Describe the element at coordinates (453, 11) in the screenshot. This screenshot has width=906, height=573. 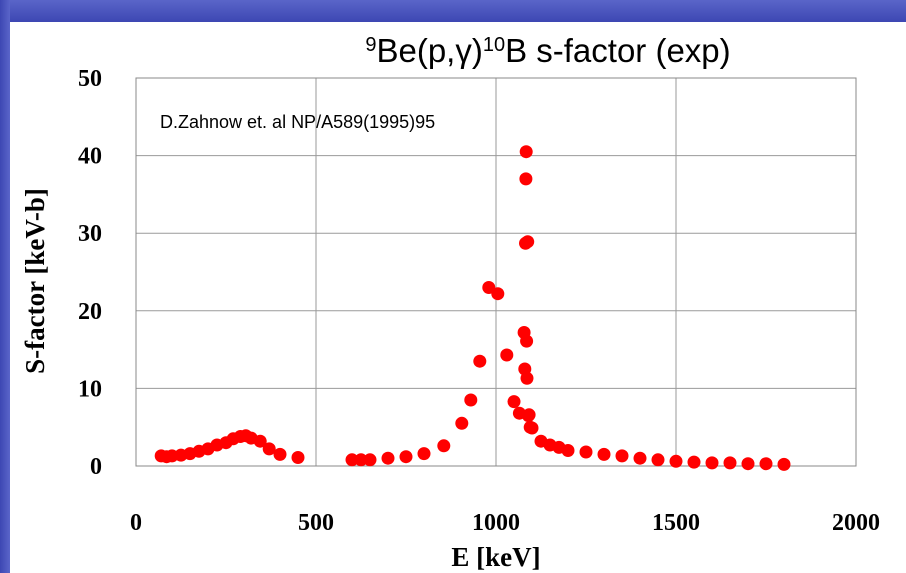
I see `slide-frame-top` at that location.